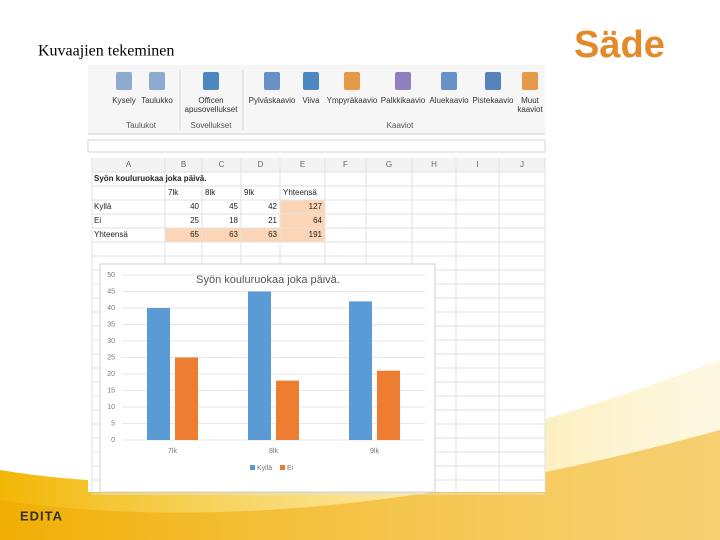  Describe the element at coordinates (183, 164) in the screenshot. I see `column-header: B` at that location.